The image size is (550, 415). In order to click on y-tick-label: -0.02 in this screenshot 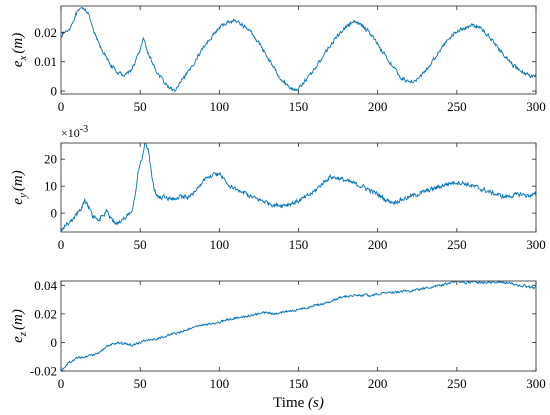, I will do `click(43, 371)`.